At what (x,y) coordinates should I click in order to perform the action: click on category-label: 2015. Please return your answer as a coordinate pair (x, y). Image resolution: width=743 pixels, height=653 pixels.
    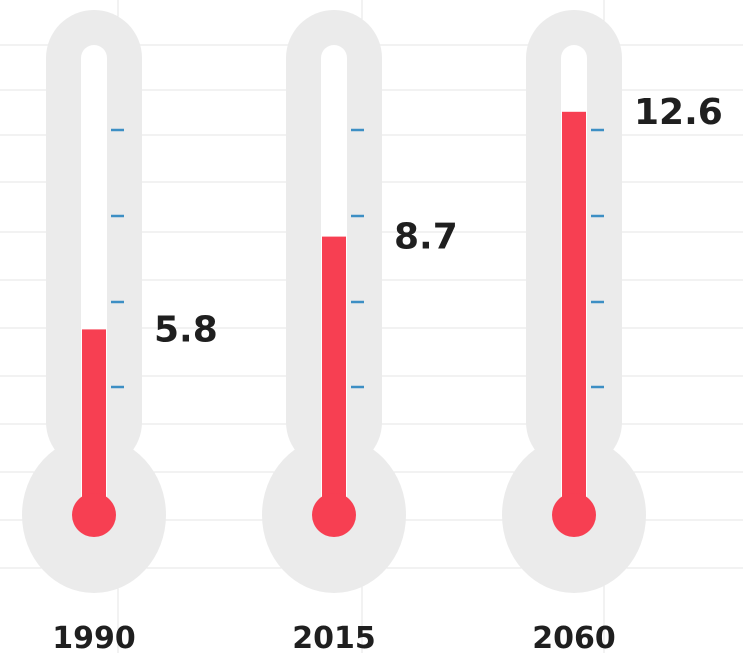
    Looking at the image, I should click on (334, 637).